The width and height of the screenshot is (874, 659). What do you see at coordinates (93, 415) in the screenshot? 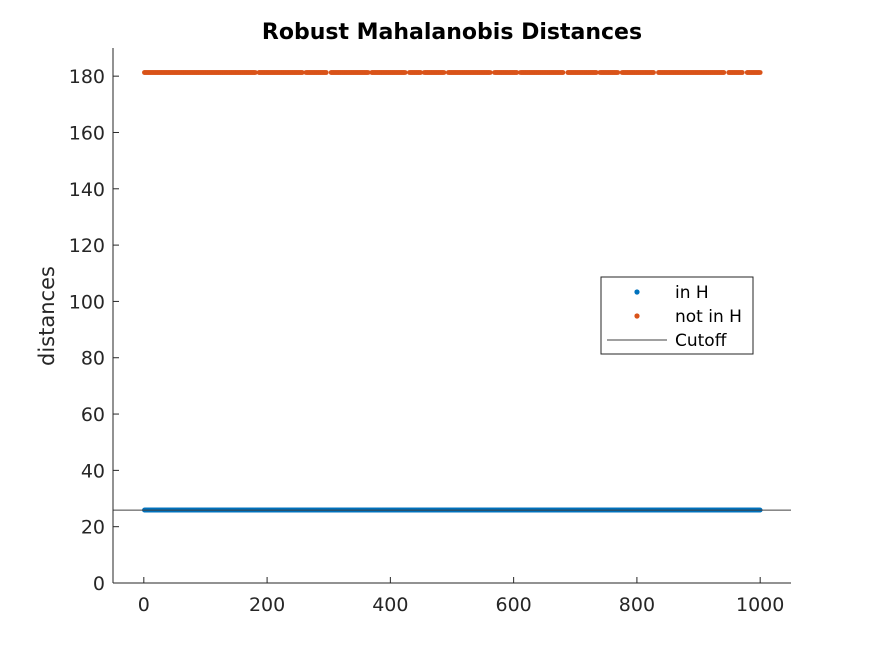
I see `y-tick-label: 60` at bounding box center [93, 415].